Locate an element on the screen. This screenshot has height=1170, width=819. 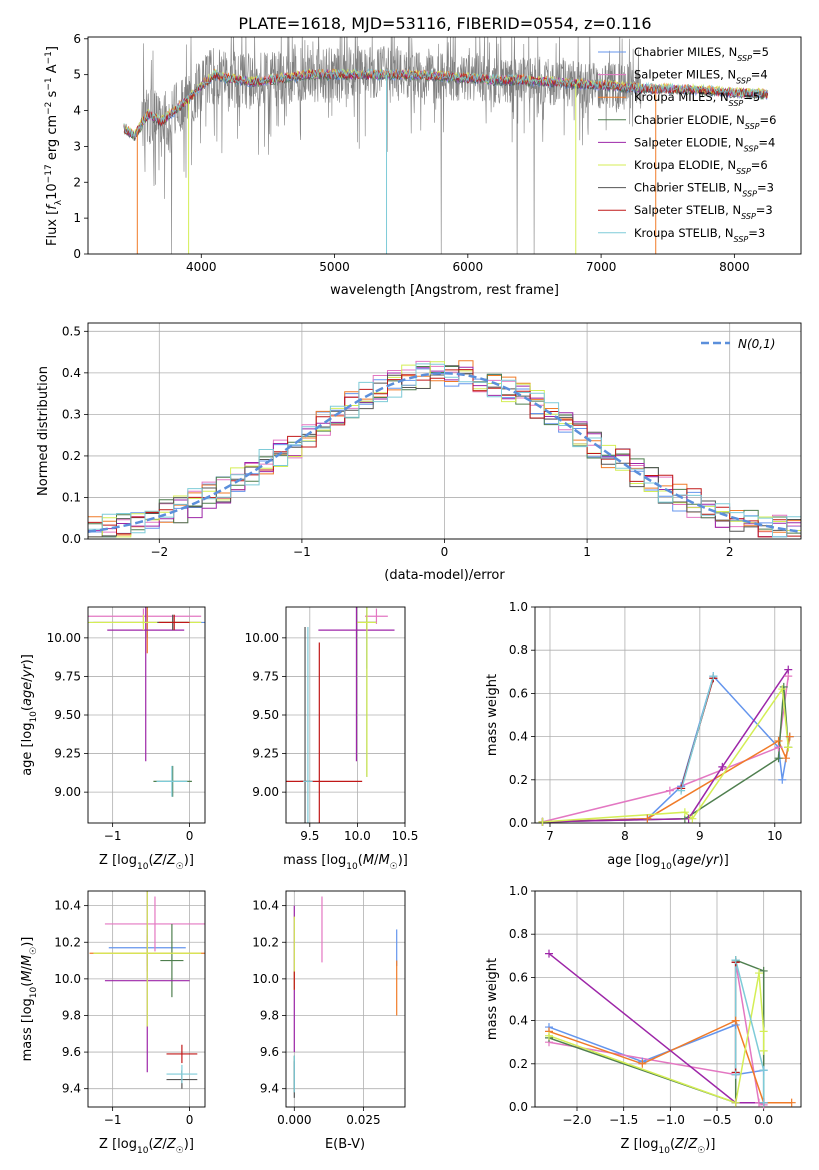
tick-label-y: 10.00 is located at coordinates (64, 638).